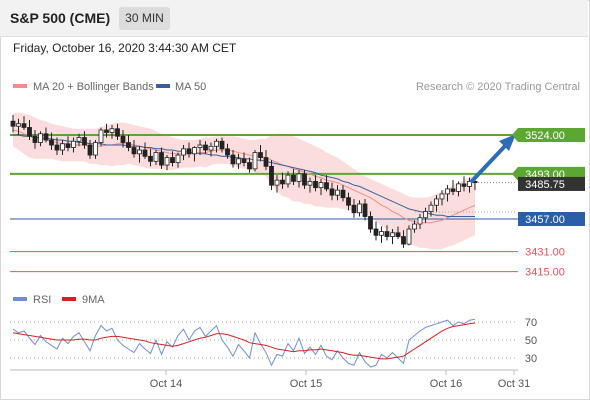  Describe the element at coordinates (306, 384) in the screenshot. I see `time-tick-label-oct-15: Oct 15` at that location.